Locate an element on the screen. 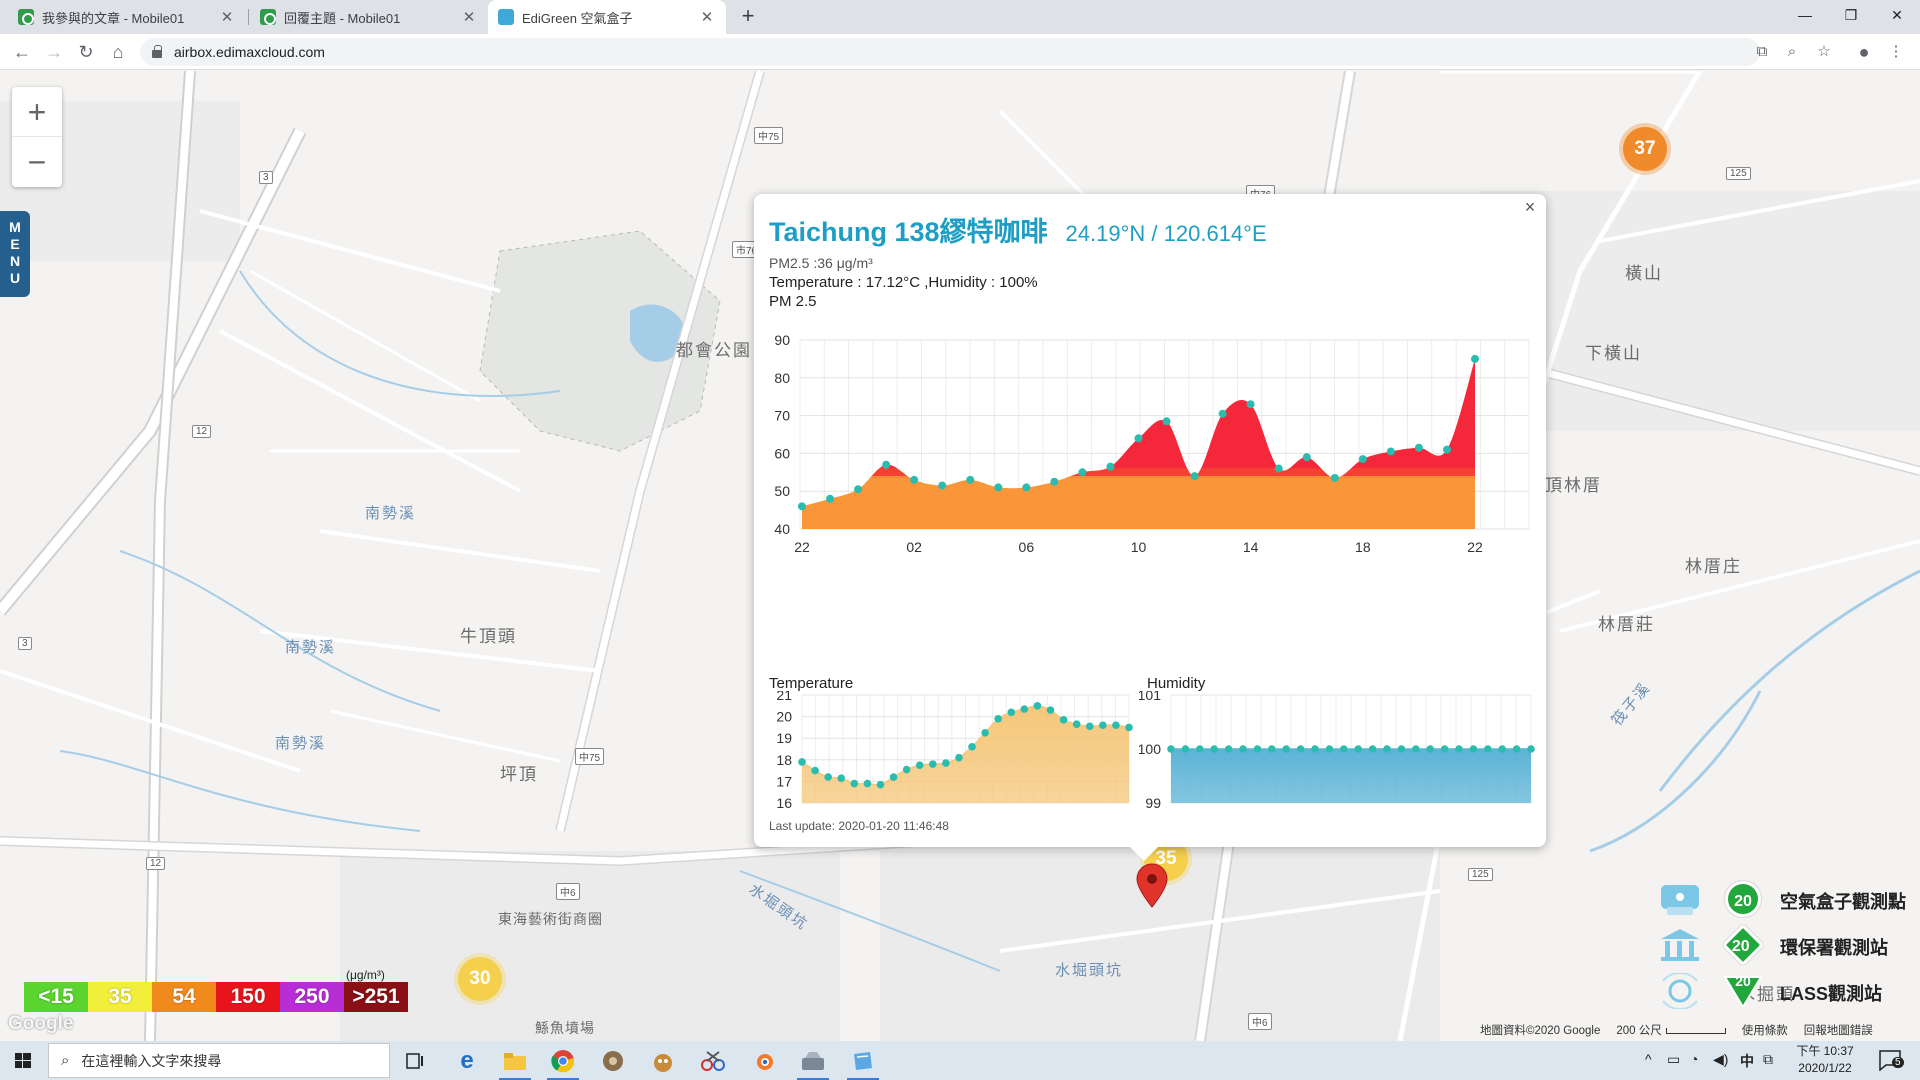 The height and width of the screenshot is (1080, 1920). pm-x-tick-label: 14 is located at coordinates (1251, 547).